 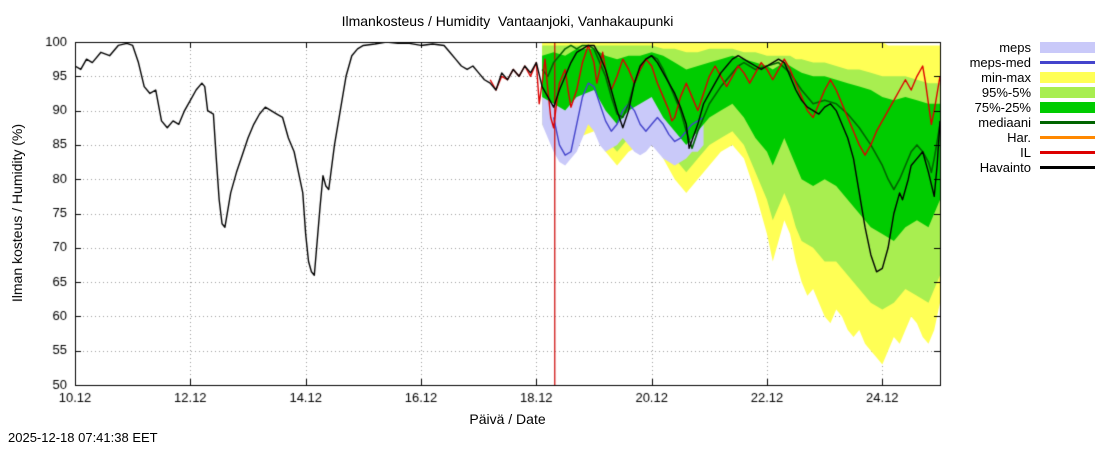 What do you see at coordinates (1002, 107) in the screenshot?
I see `legend-label: 75%-25%` at bounding box center [1002, 107].